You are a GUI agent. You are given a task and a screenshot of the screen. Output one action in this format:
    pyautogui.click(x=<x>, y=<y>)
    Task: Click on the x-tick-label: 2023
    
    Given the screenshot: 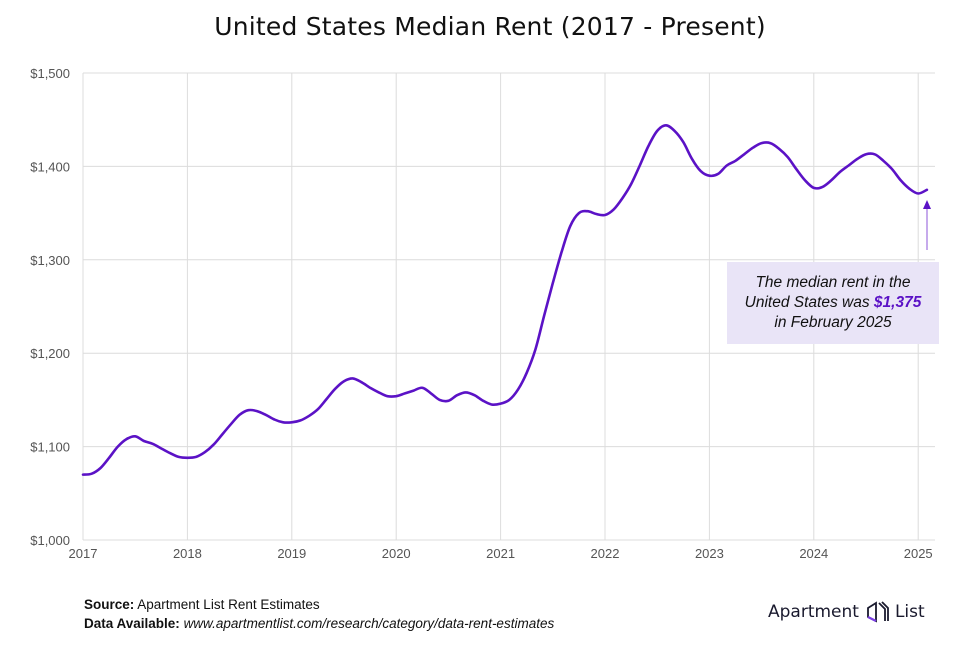 What is the action you would take?
    pyautogui.click(x=709, y=553)
    